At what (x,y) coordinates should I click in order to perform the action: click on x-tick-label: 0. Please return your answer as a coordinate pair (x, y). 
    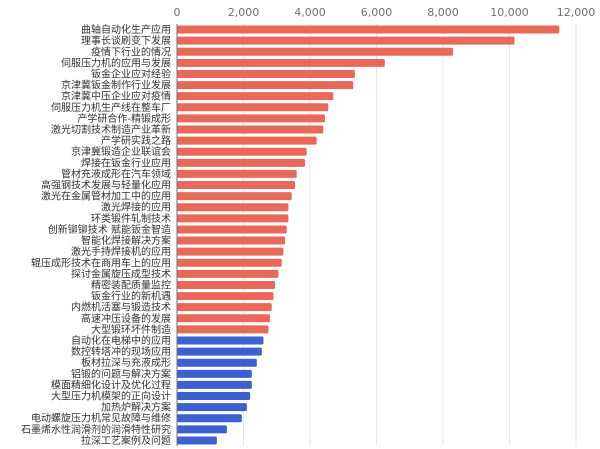
    Looking at the image, I should click on (177, 12).